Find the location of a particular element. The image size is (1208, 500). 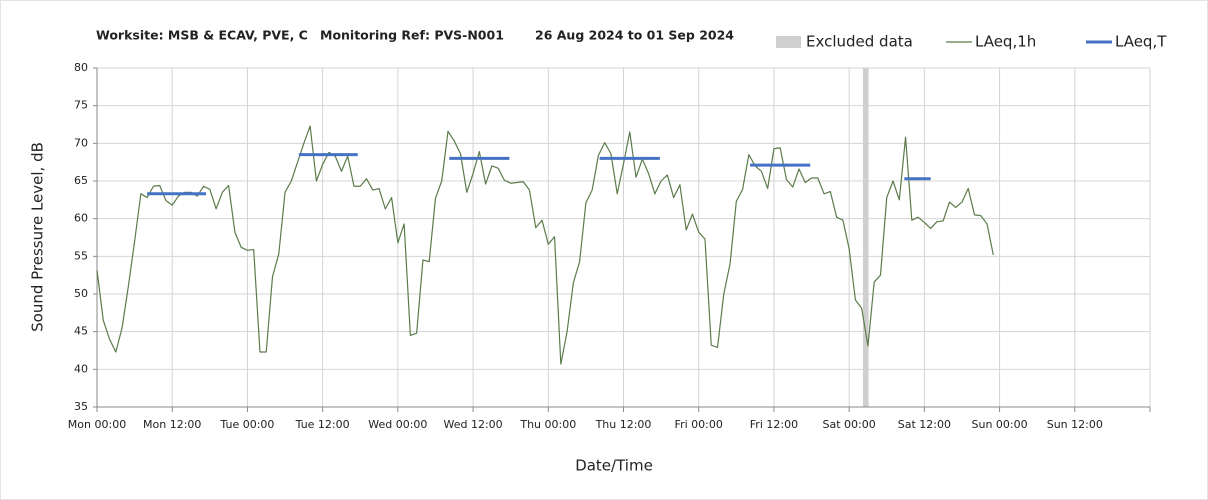

x-tick-label: Sun 00:00 is located at coordinates (1000, 424).